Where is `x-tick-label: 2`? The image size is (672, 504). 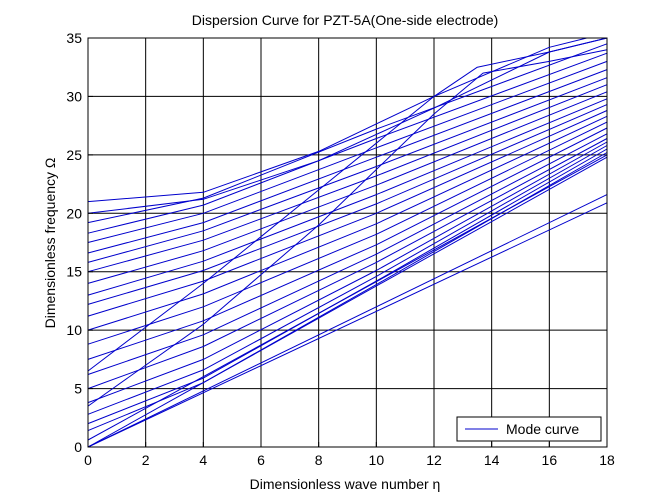
x-tick-label: 2 is located at coordinates (146, 460).